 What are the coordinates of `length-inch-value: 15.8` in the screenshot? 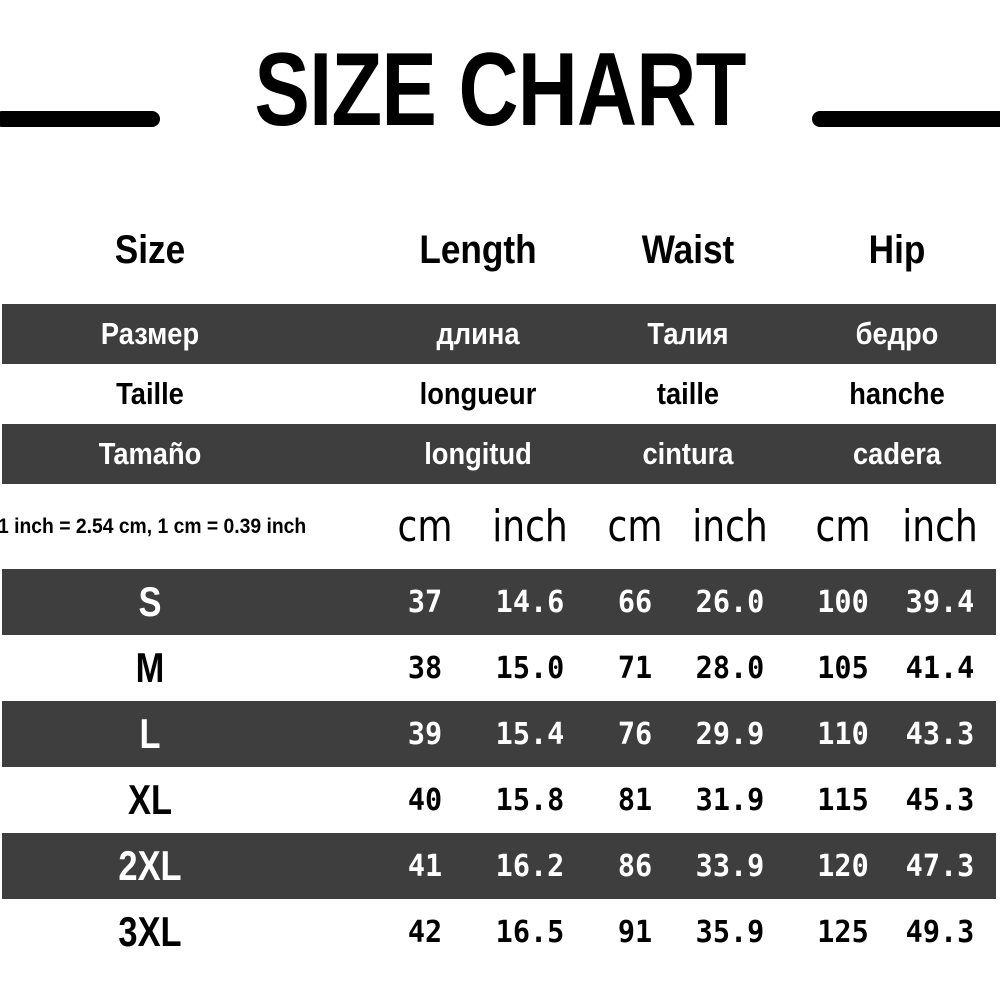 It's located at (530, 800).